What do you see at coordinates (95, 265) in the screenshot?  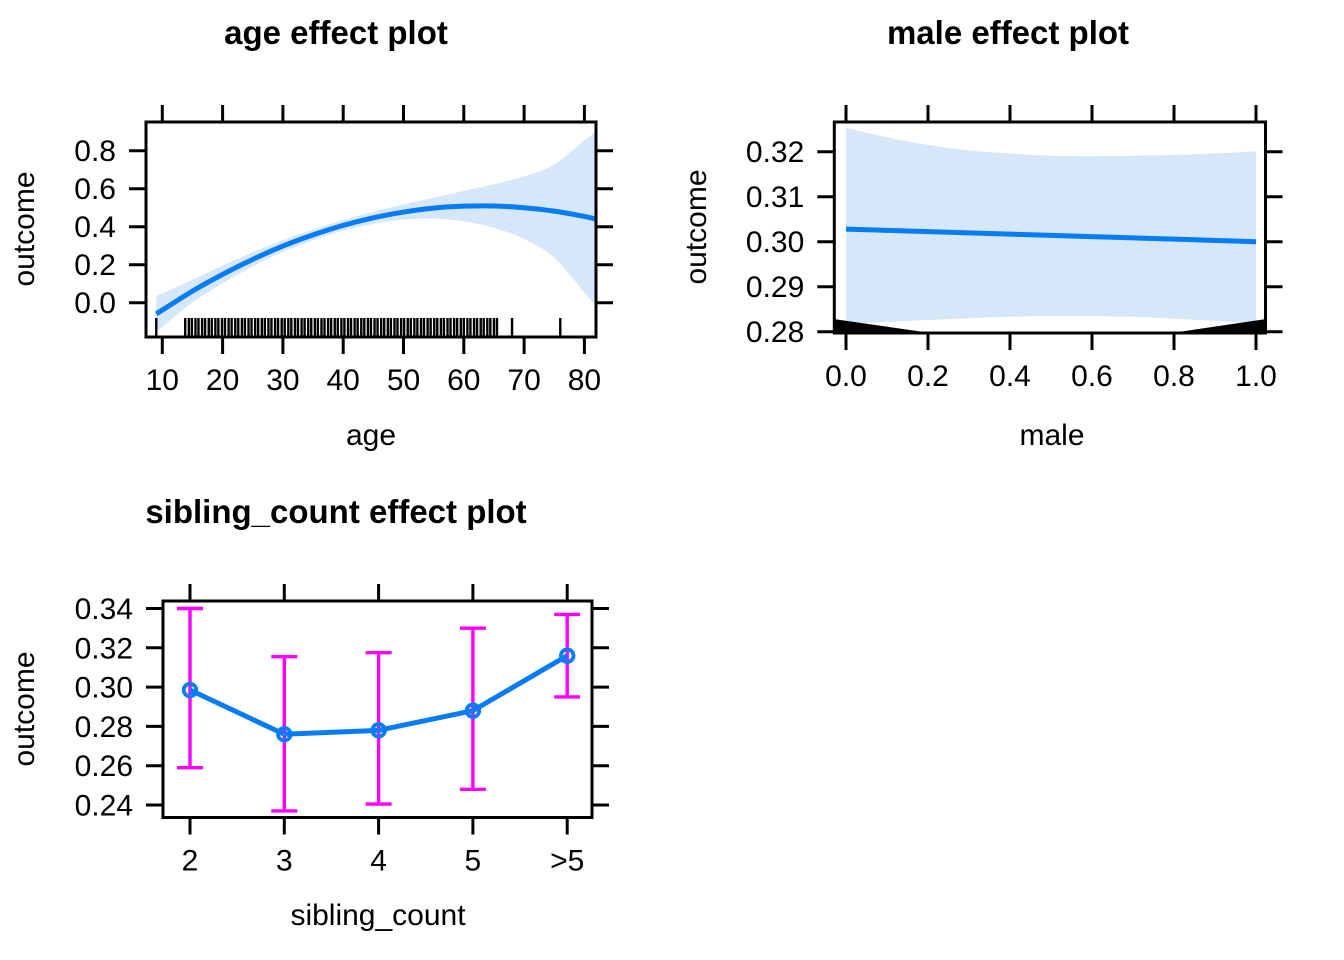 I see `y-tick-label: 0.2` at bounding box center [95, 265].